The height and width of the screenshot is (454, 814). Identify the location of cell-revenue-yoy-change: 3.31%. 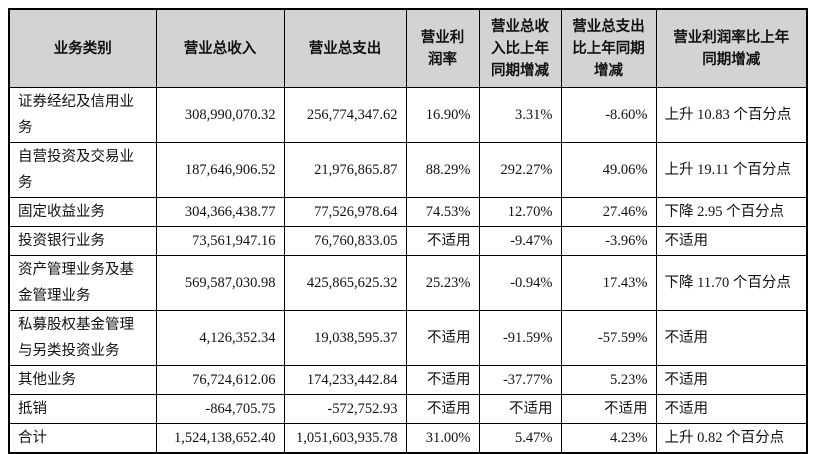
(520, 115).